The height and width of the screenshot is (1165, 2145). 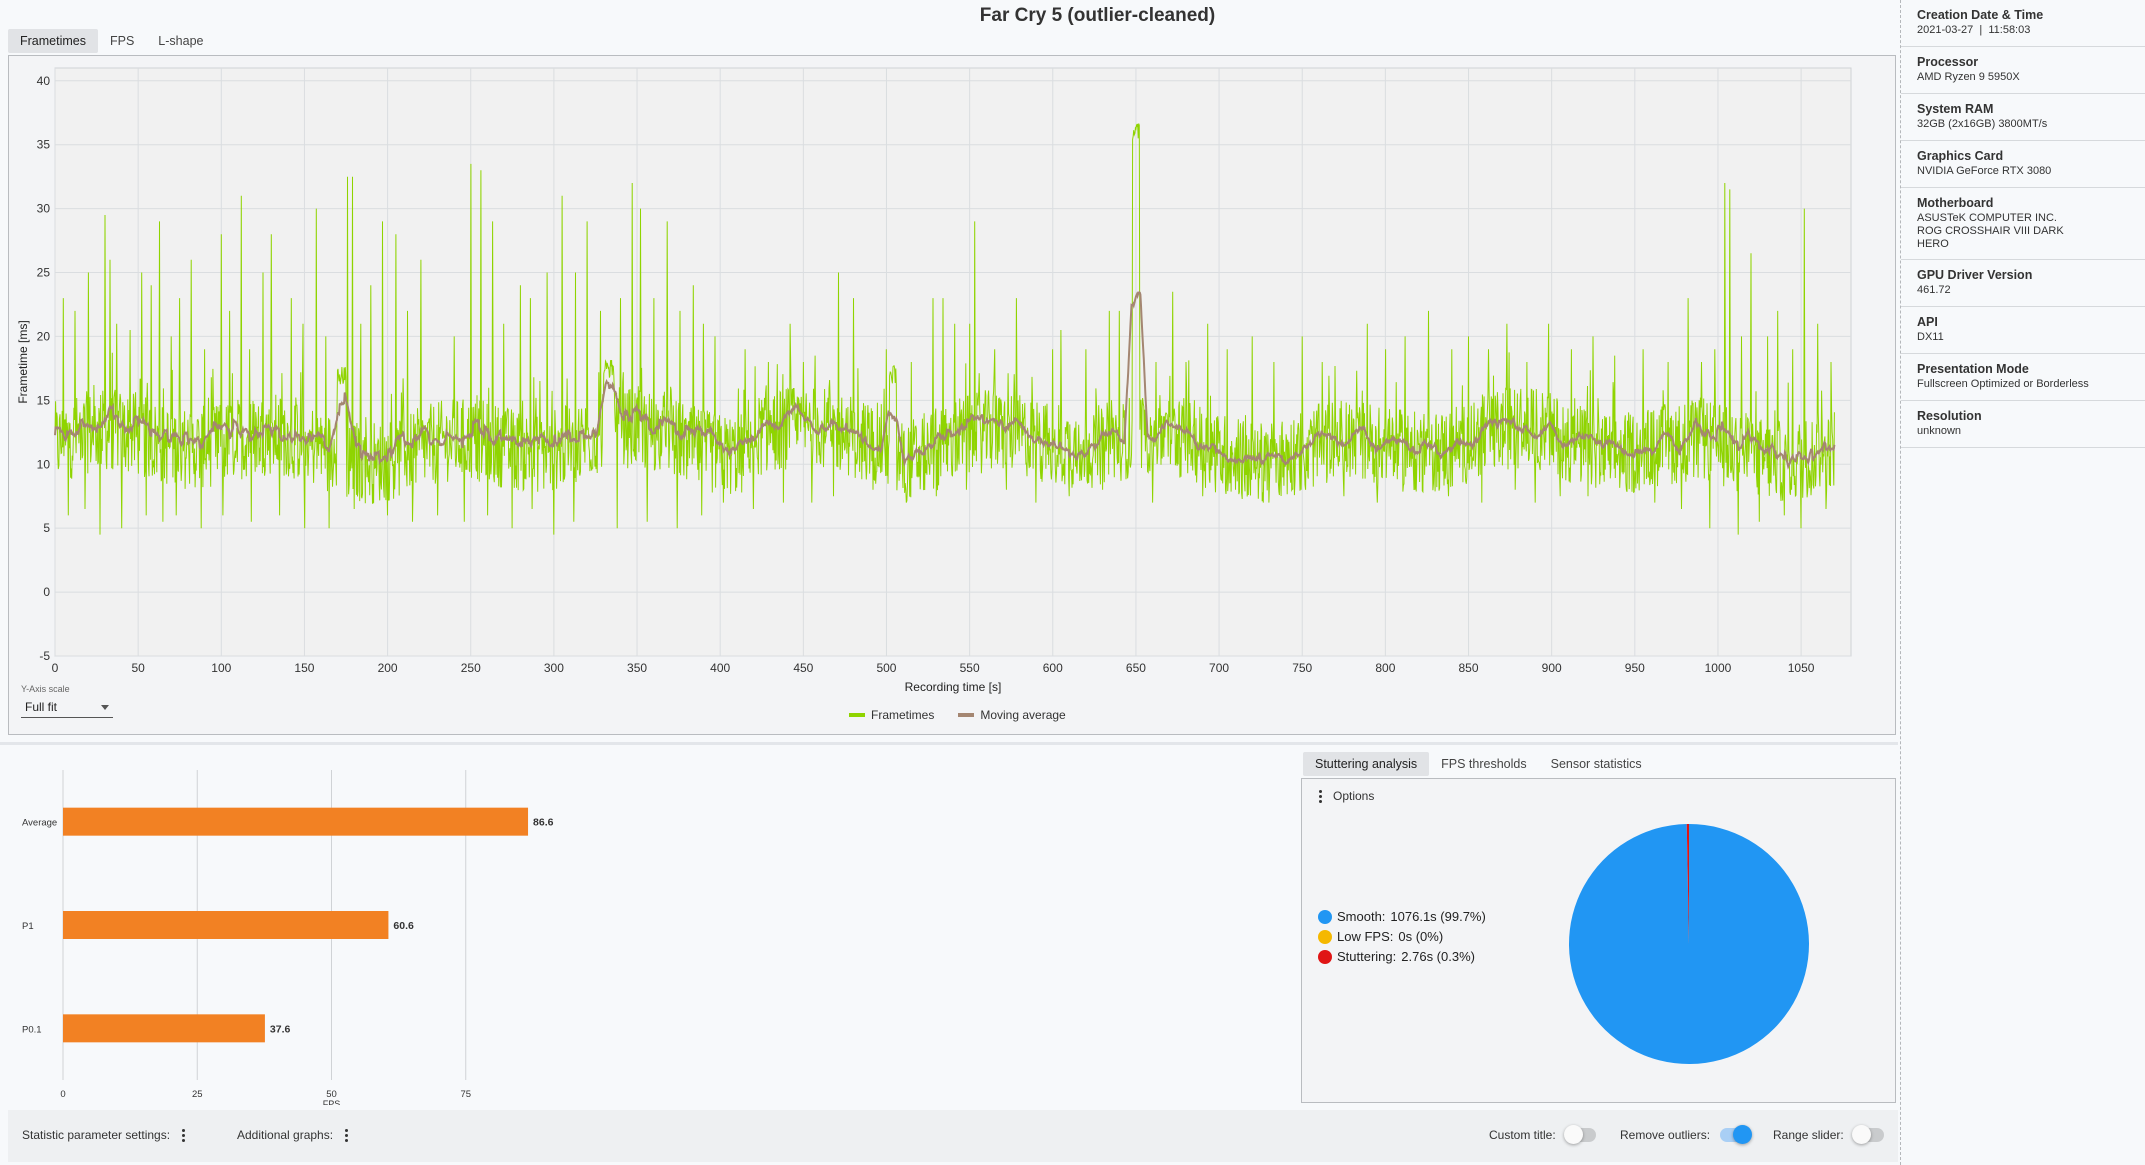 I want to click on low-fps-value: 0s (0%), so click(x=1421, y=936).